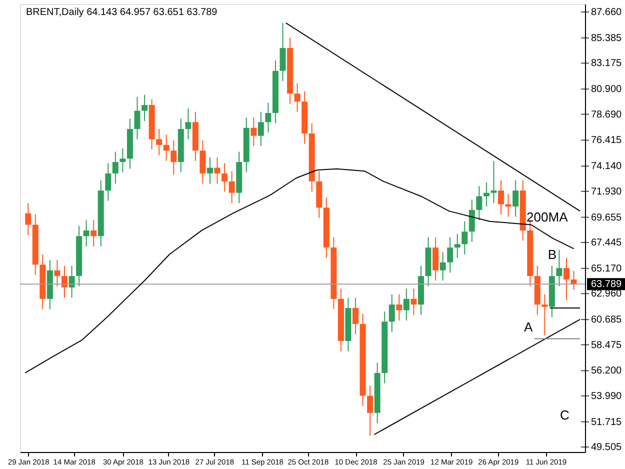 The width and height of the screenshot is (625, 469). What do you see at coordinates (606, 90) in the screenshot?
I see `y-tick-label: 80.900` at bounding box center [606, 90].